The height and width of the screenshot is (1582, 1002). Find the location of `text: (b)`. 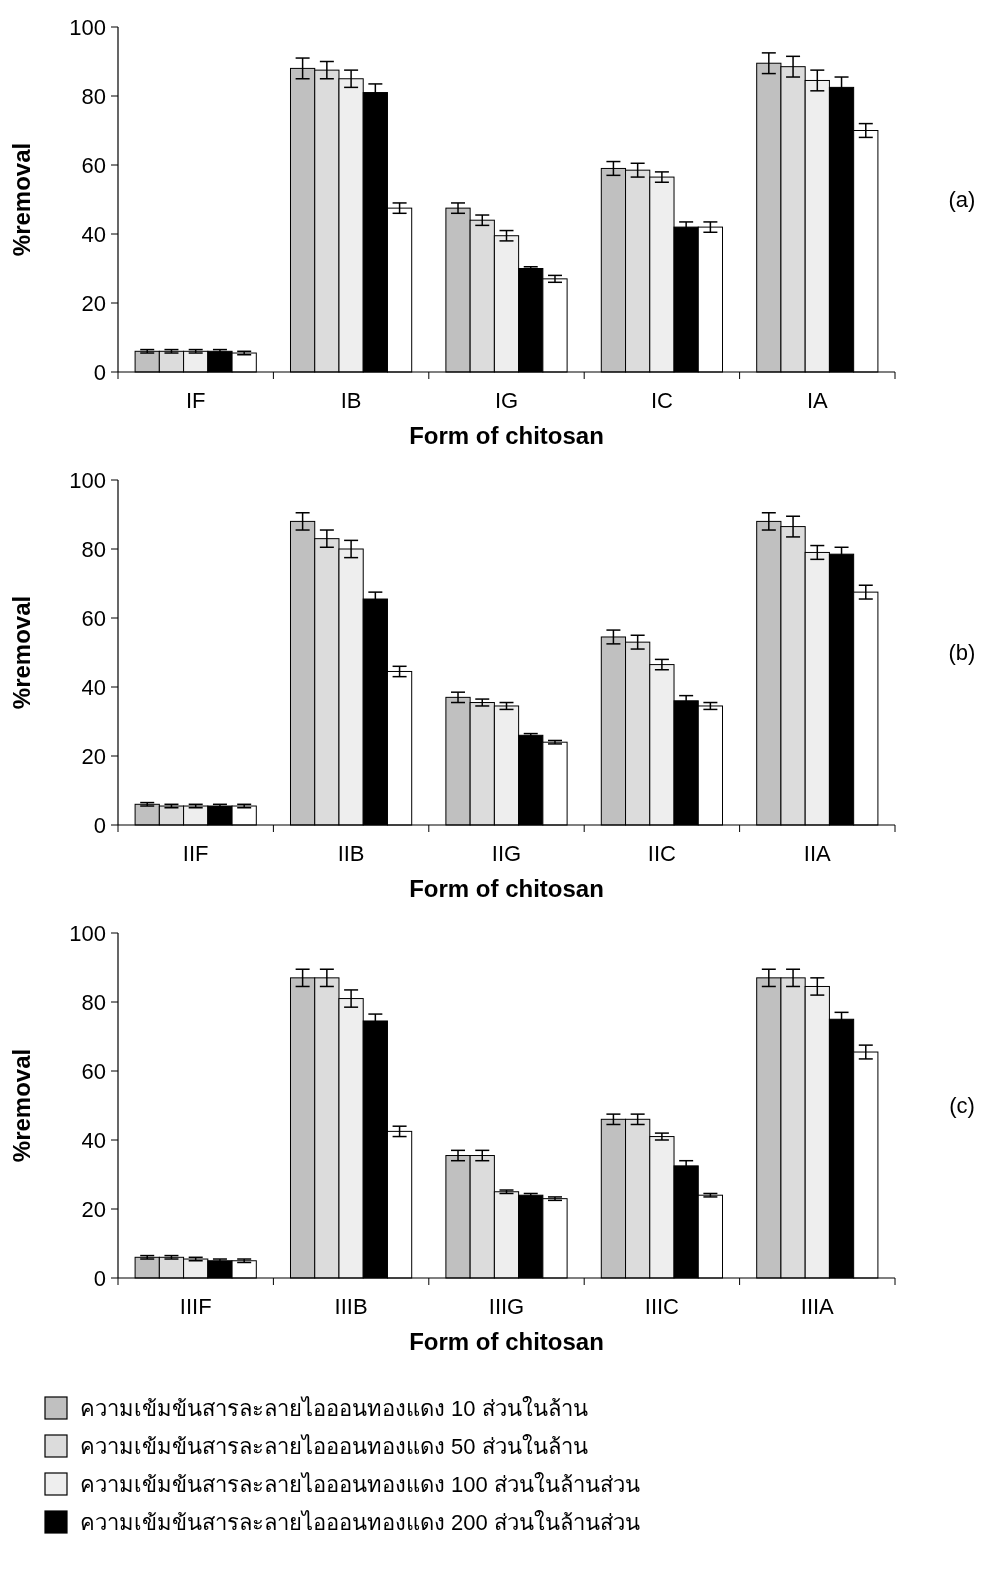

text: (b) is located at coordinates (962, 652).